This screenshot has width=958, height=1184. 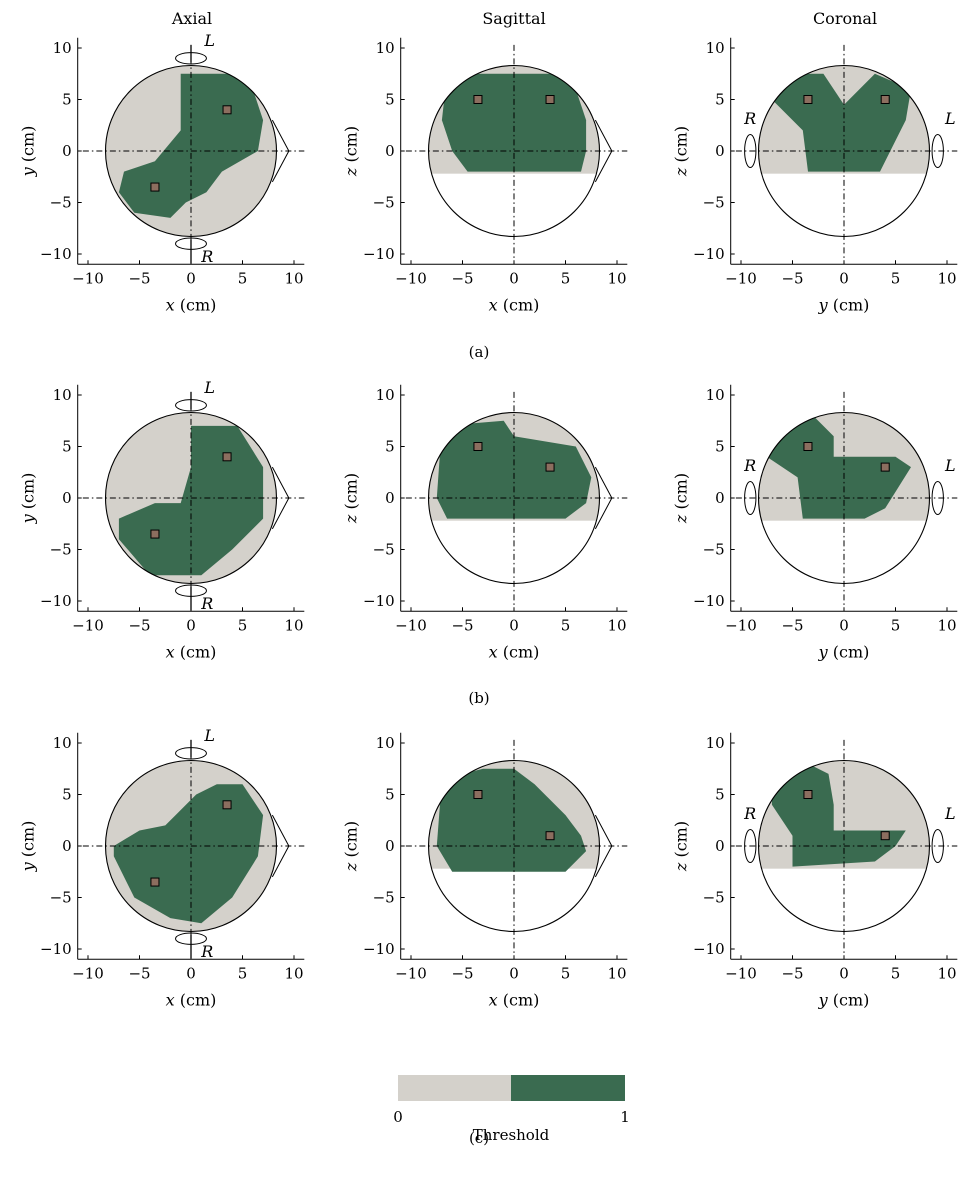 I want to click on colorbar-min-label: 0, so click(x=398, y=1117).